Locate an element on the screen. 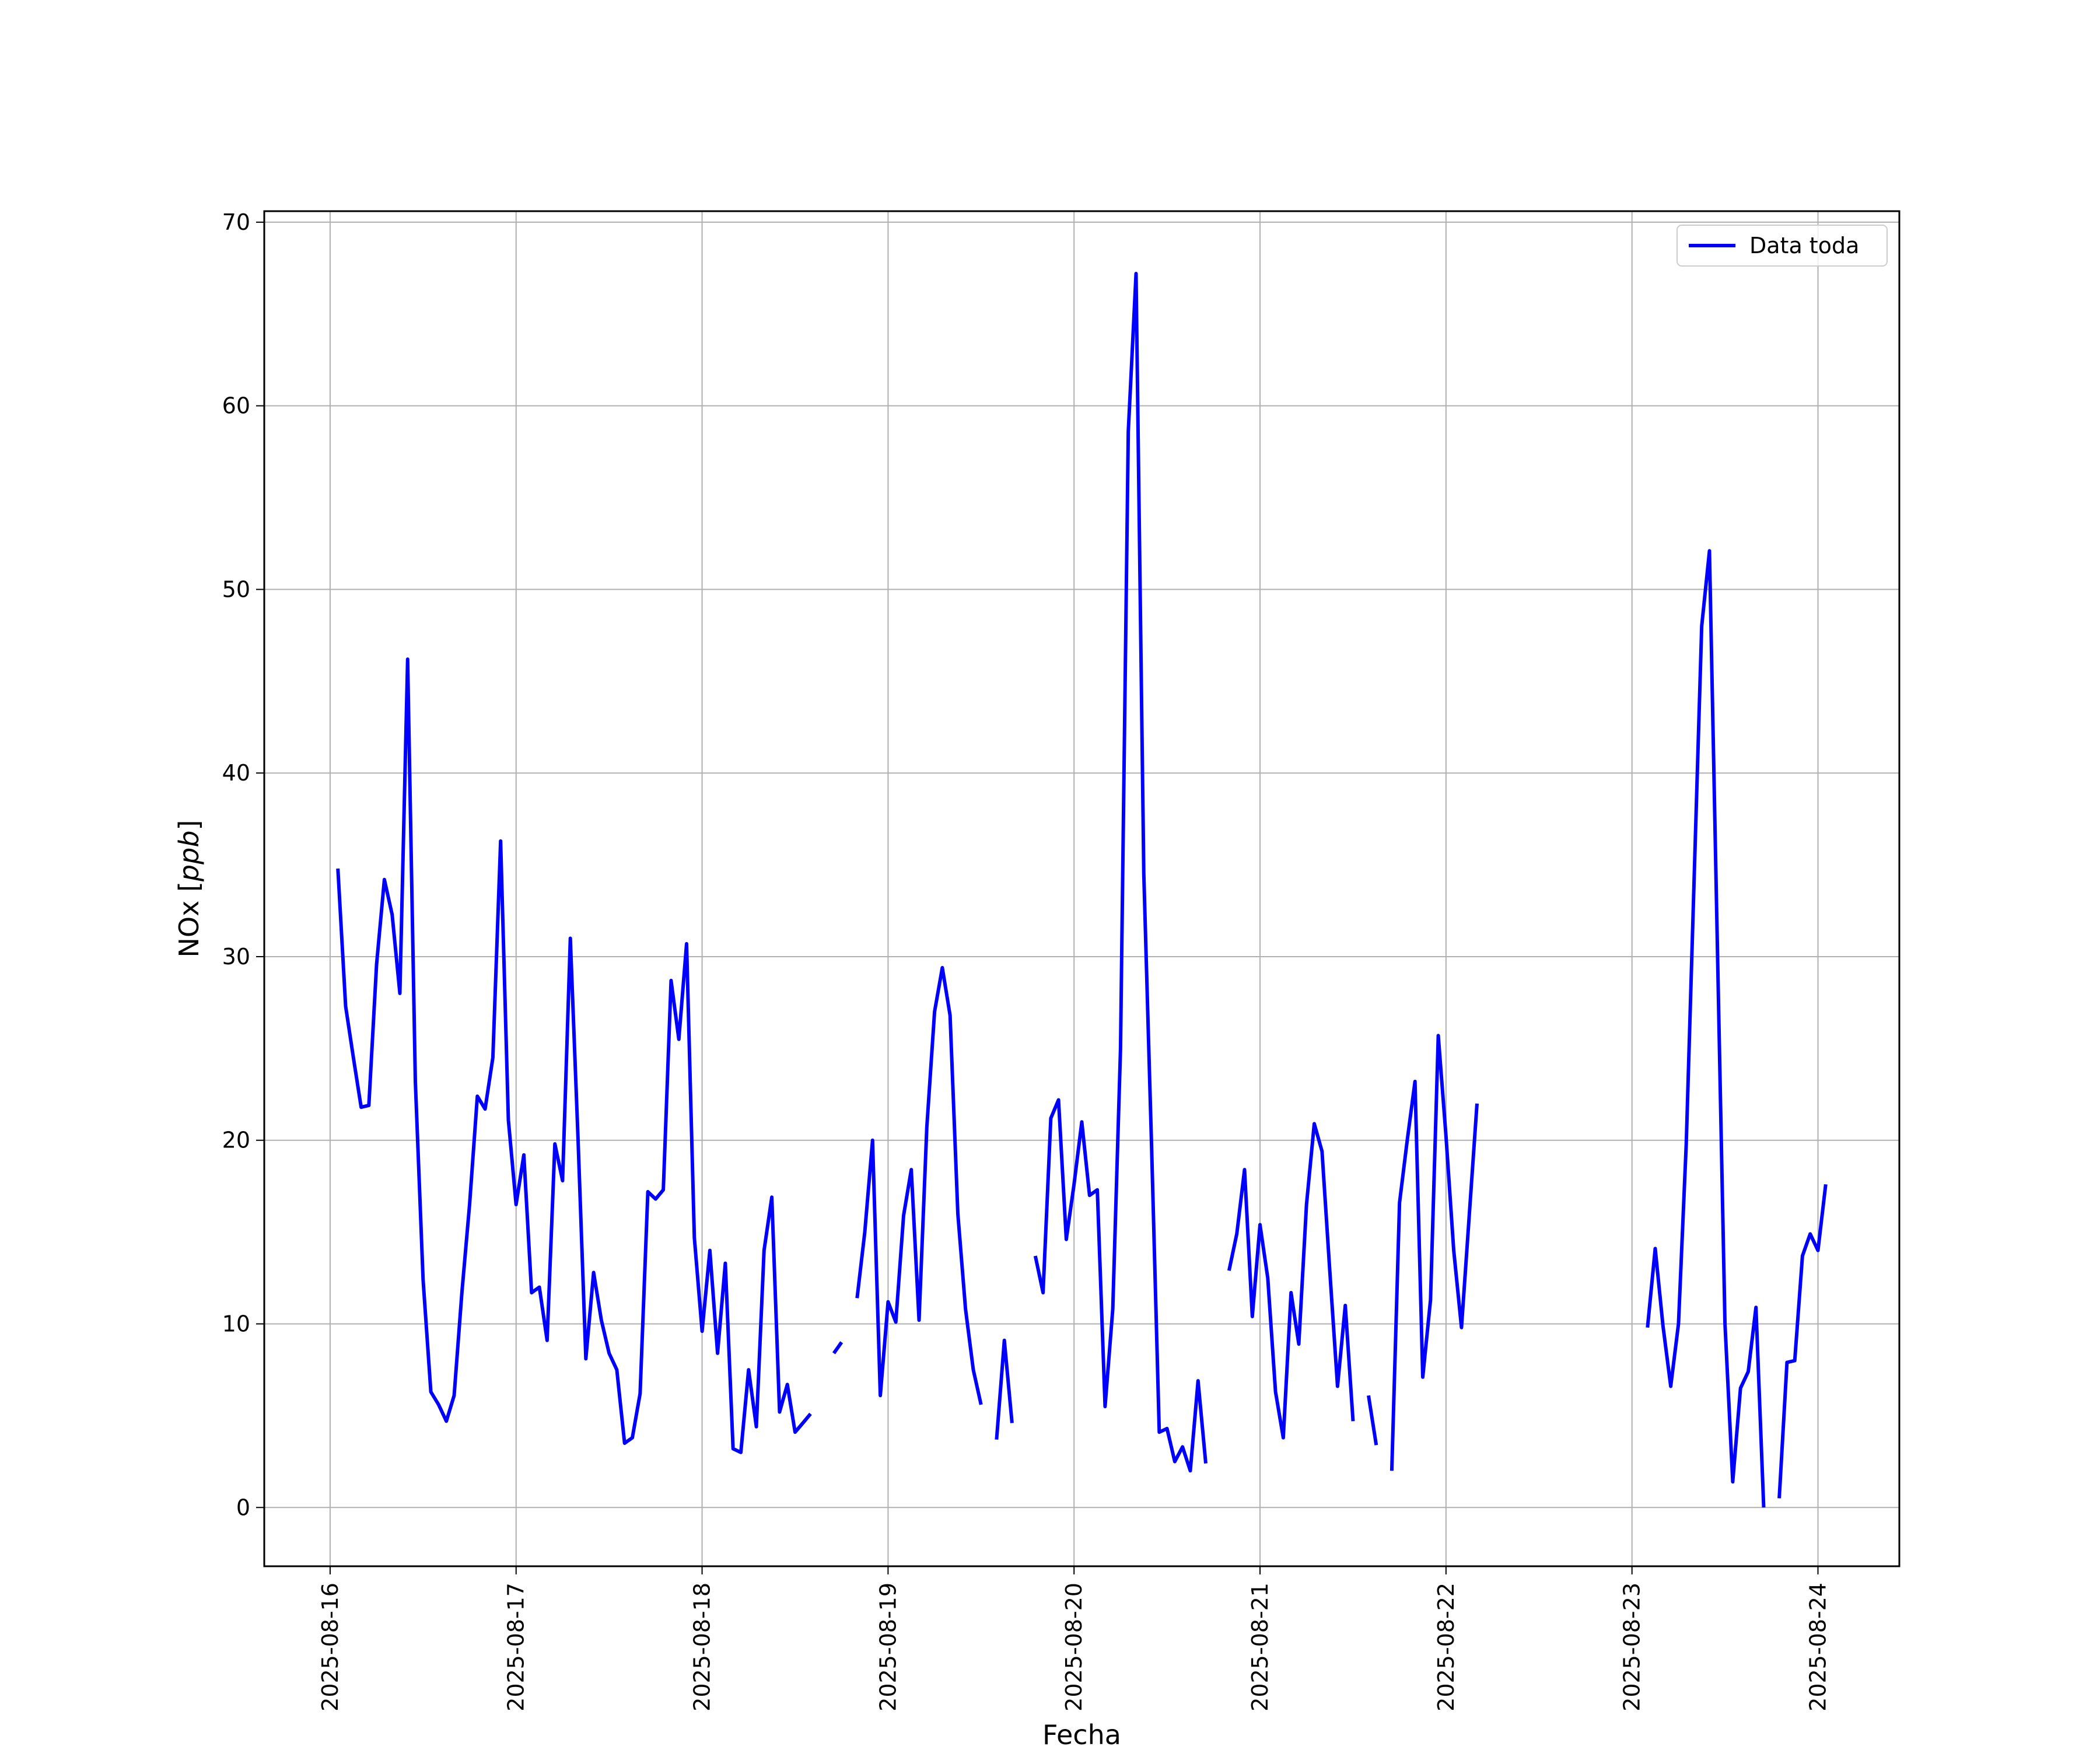  x-tick-label: 2025-08-19 is located at coordinates (888, 1647).